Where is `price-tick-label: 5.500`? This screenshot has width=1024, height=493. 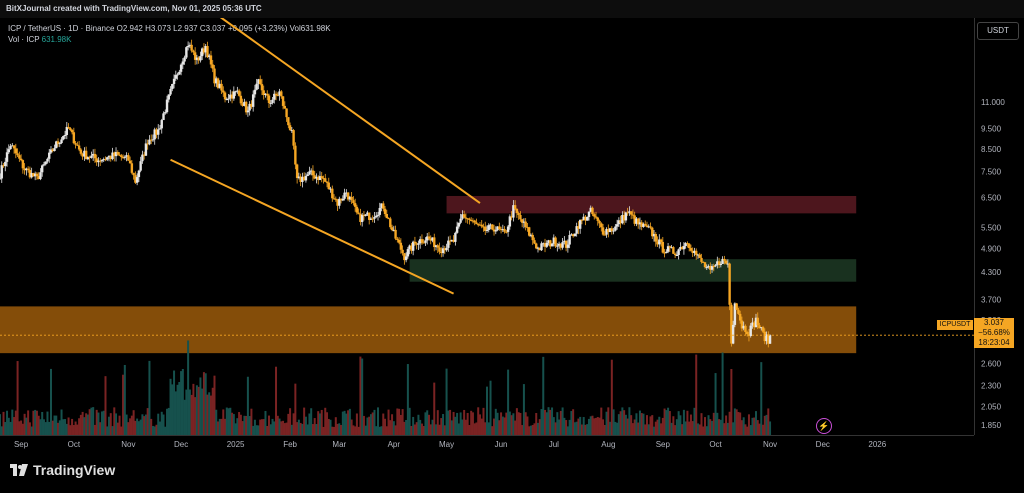
price-tick-label: 5.500 is located at coordinates (991, 228).